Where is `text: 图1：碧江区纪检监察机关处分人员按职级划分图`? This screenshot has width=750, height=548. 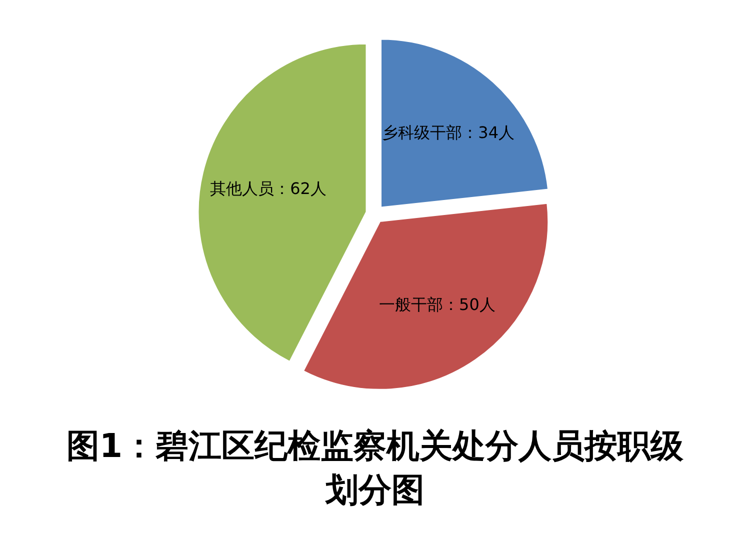 text: 图1：碧江区纪检监察机关处分人员按职级划分图 is located at coordinates (375, 468).